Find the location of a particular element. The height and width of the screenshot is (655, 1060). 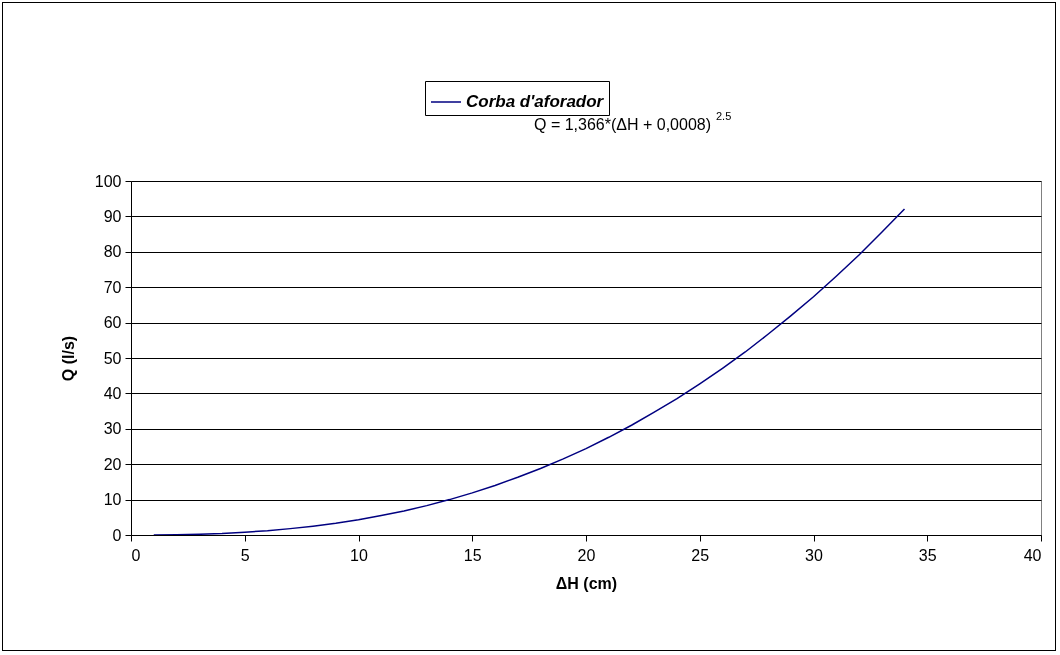

x-tick-label: 0 is located at coordinates (136, 555).